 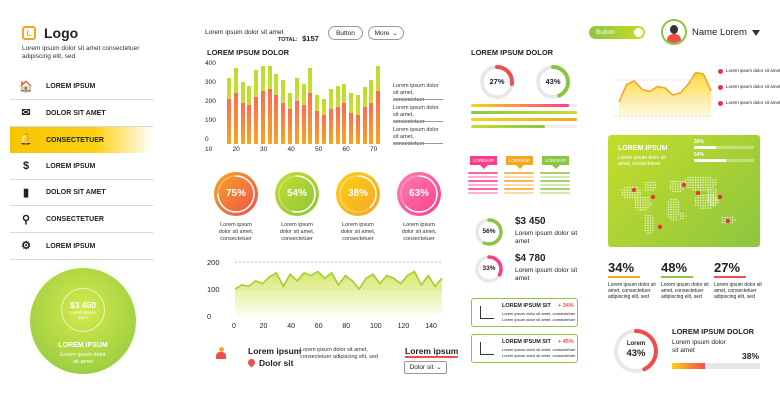 What do you see at coordinates (419, 232) in the screenshot?
I see `bubble-desc: Lorem ipsum dolor sit amet, consectetuer` at bounding box center [419, 232].